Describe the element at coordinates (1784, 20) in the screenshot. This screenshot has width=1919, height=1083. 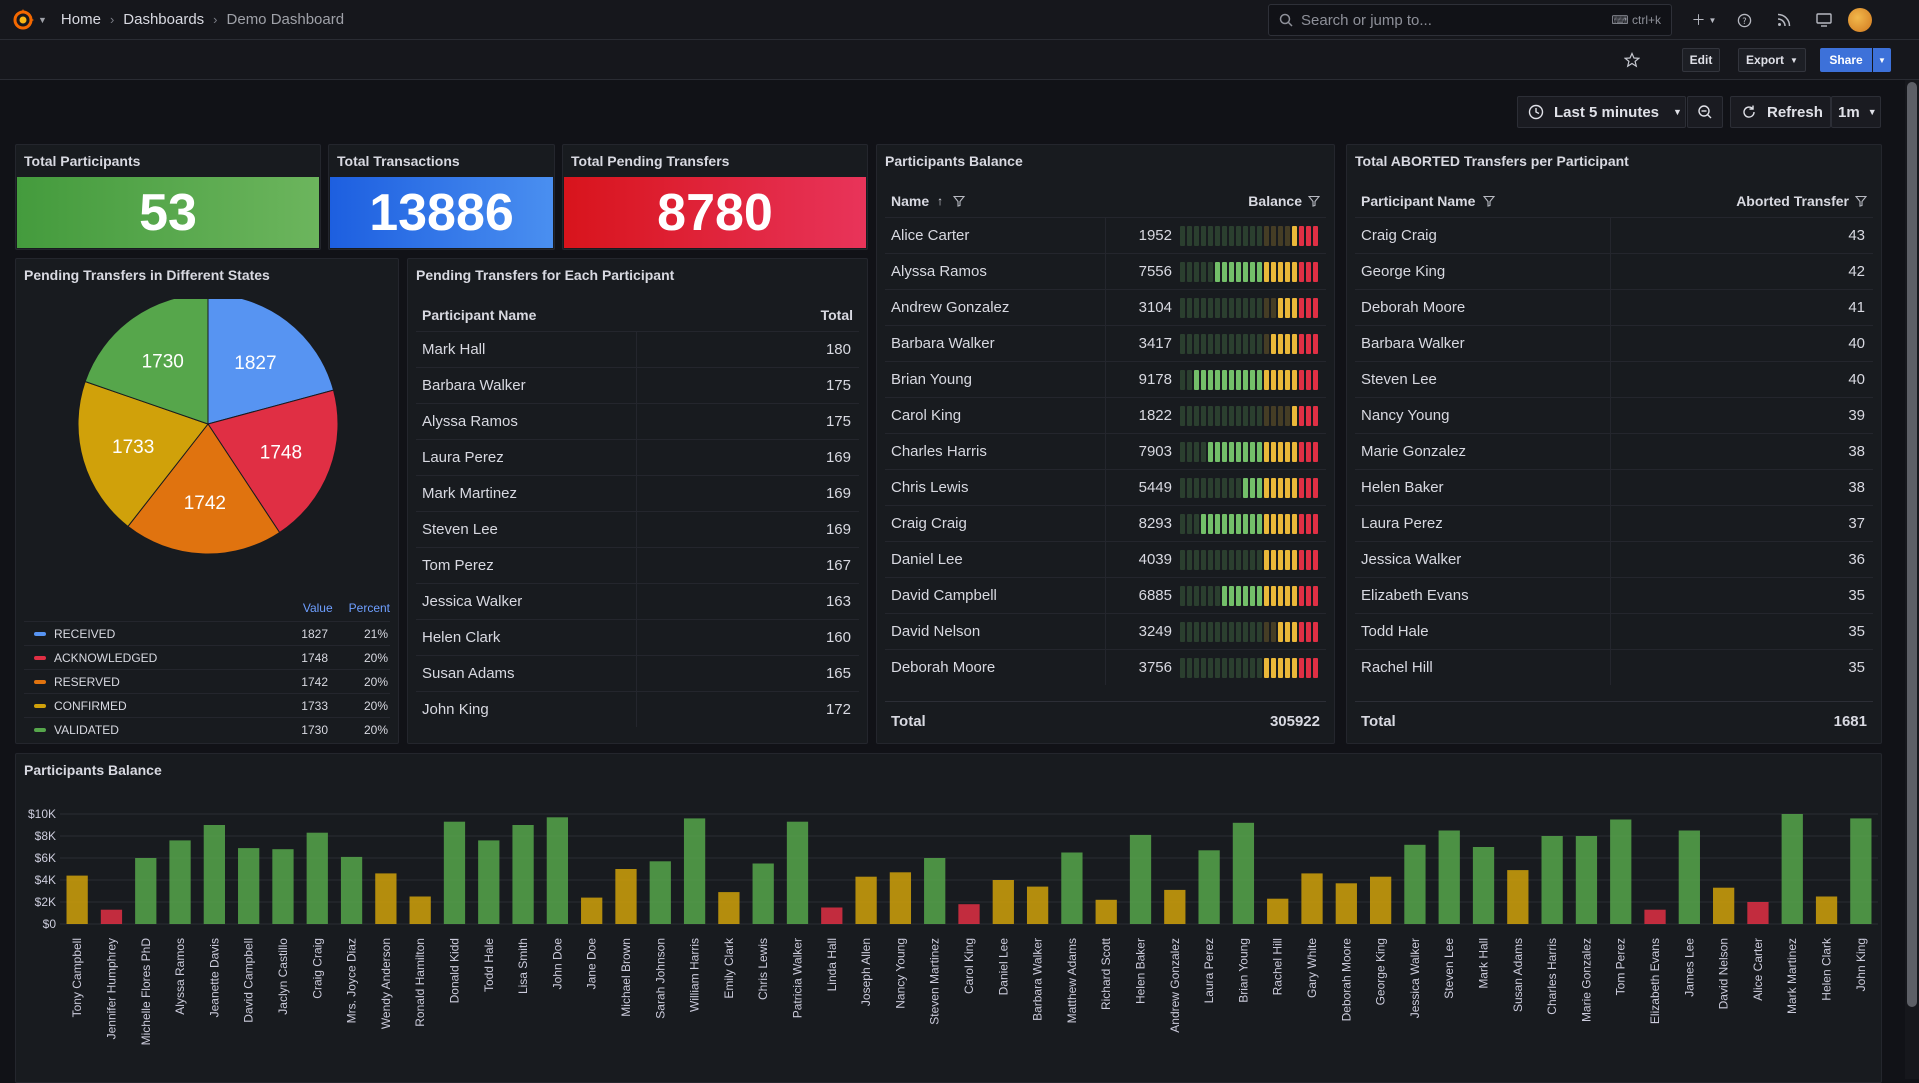
I see `news-feed-icon` at that location.